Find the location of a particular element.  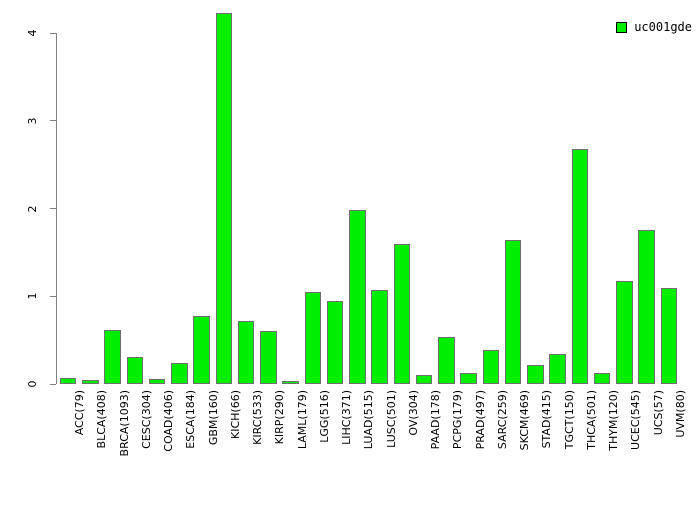

y-axis-tick-label-text: 2 is located at coordinates (32, 208).